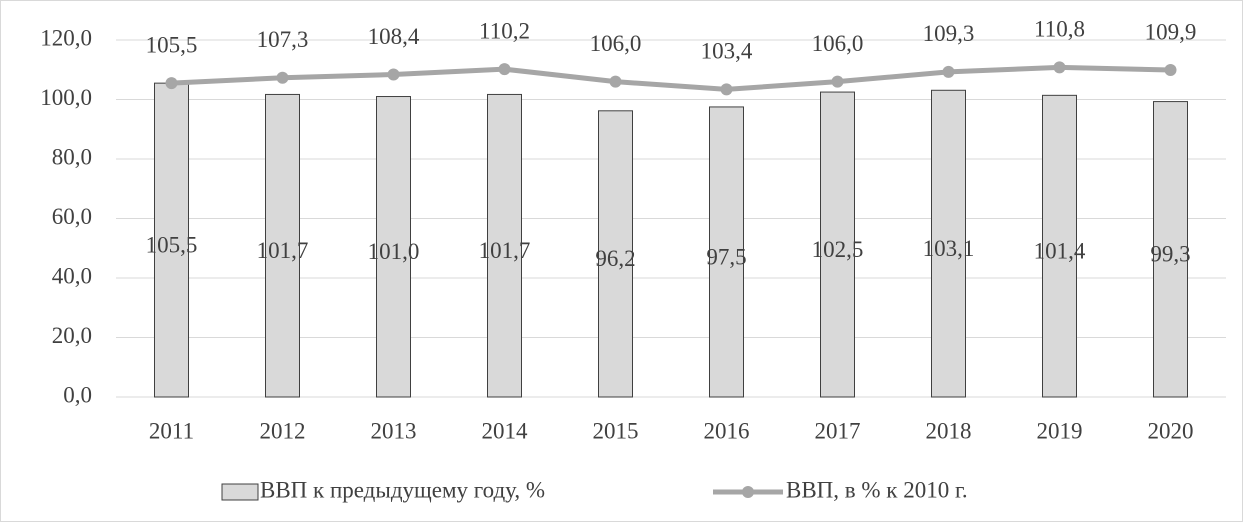  Describe the element at coordinates (505, 430) in the screenshot. I see `x-tick-label: 2014` at that location.